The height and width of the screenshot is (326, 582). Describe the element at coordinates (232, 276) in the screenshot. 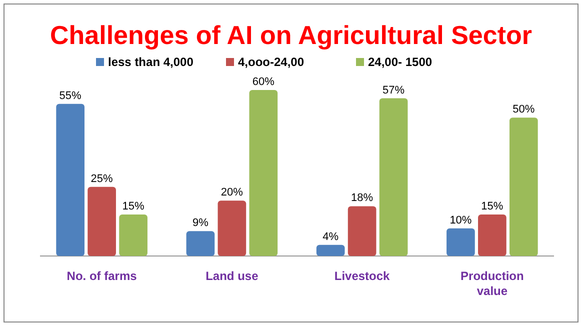

I see `x-tick-label: Land use` at that location.